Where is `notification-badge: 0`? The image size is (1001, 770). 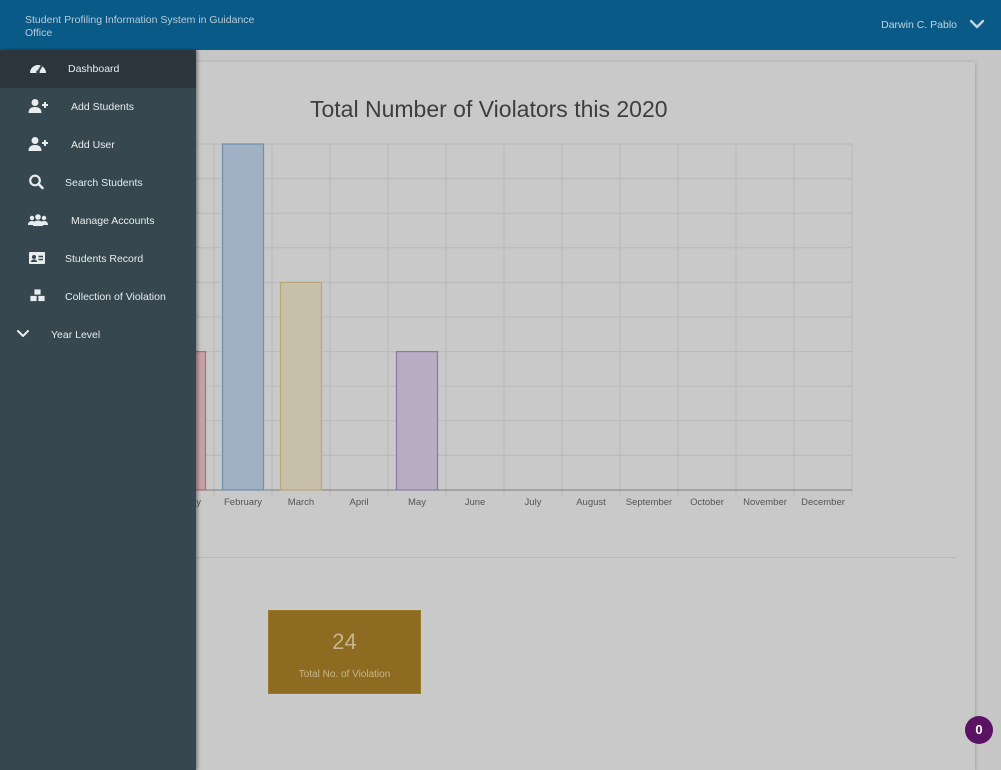 notification-badge: 0 is located at coordinates (979, 730).